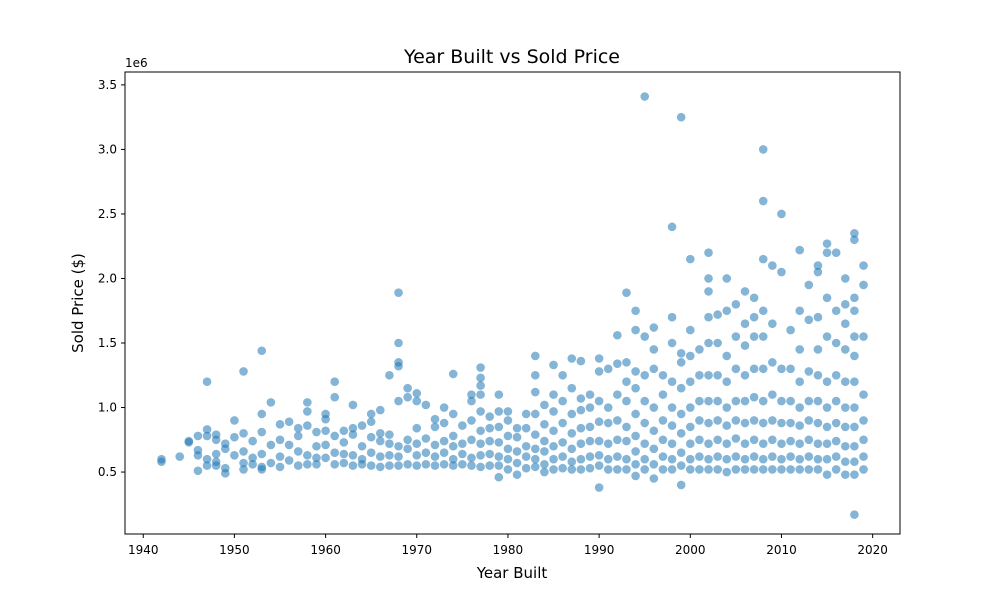 Image resolution: width=1000 pixels, height=600 pixels. I want to click on y-tick-label: 1.5, so click(107, 343).